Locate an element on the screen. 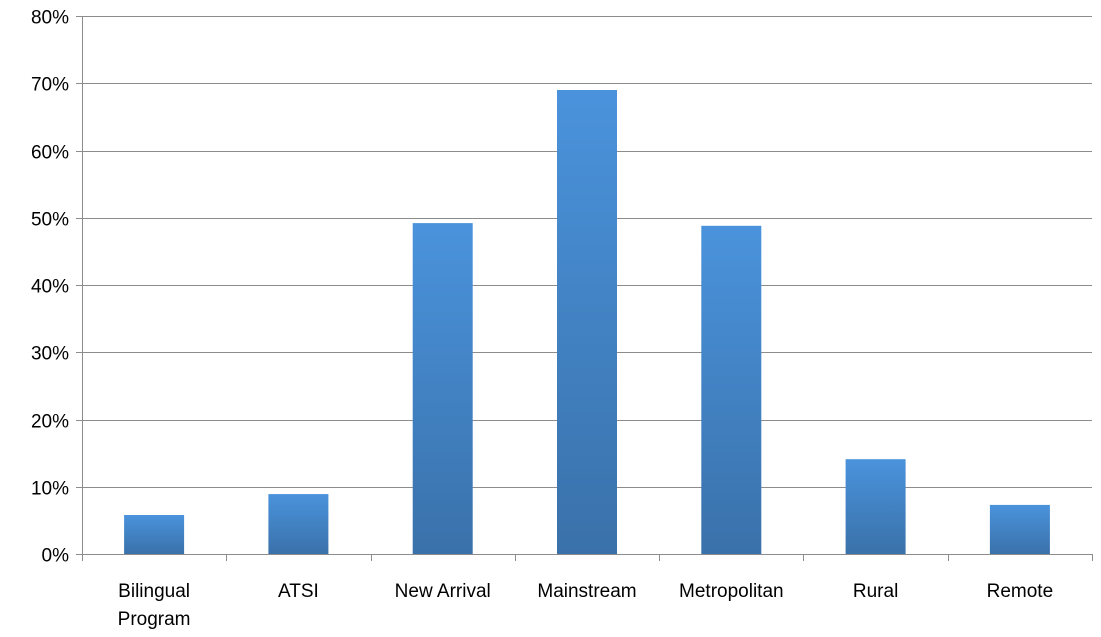 The width and height of the screenshot is (1101, 637). y-tick-label: 70% is located at coordinates (50, 85).